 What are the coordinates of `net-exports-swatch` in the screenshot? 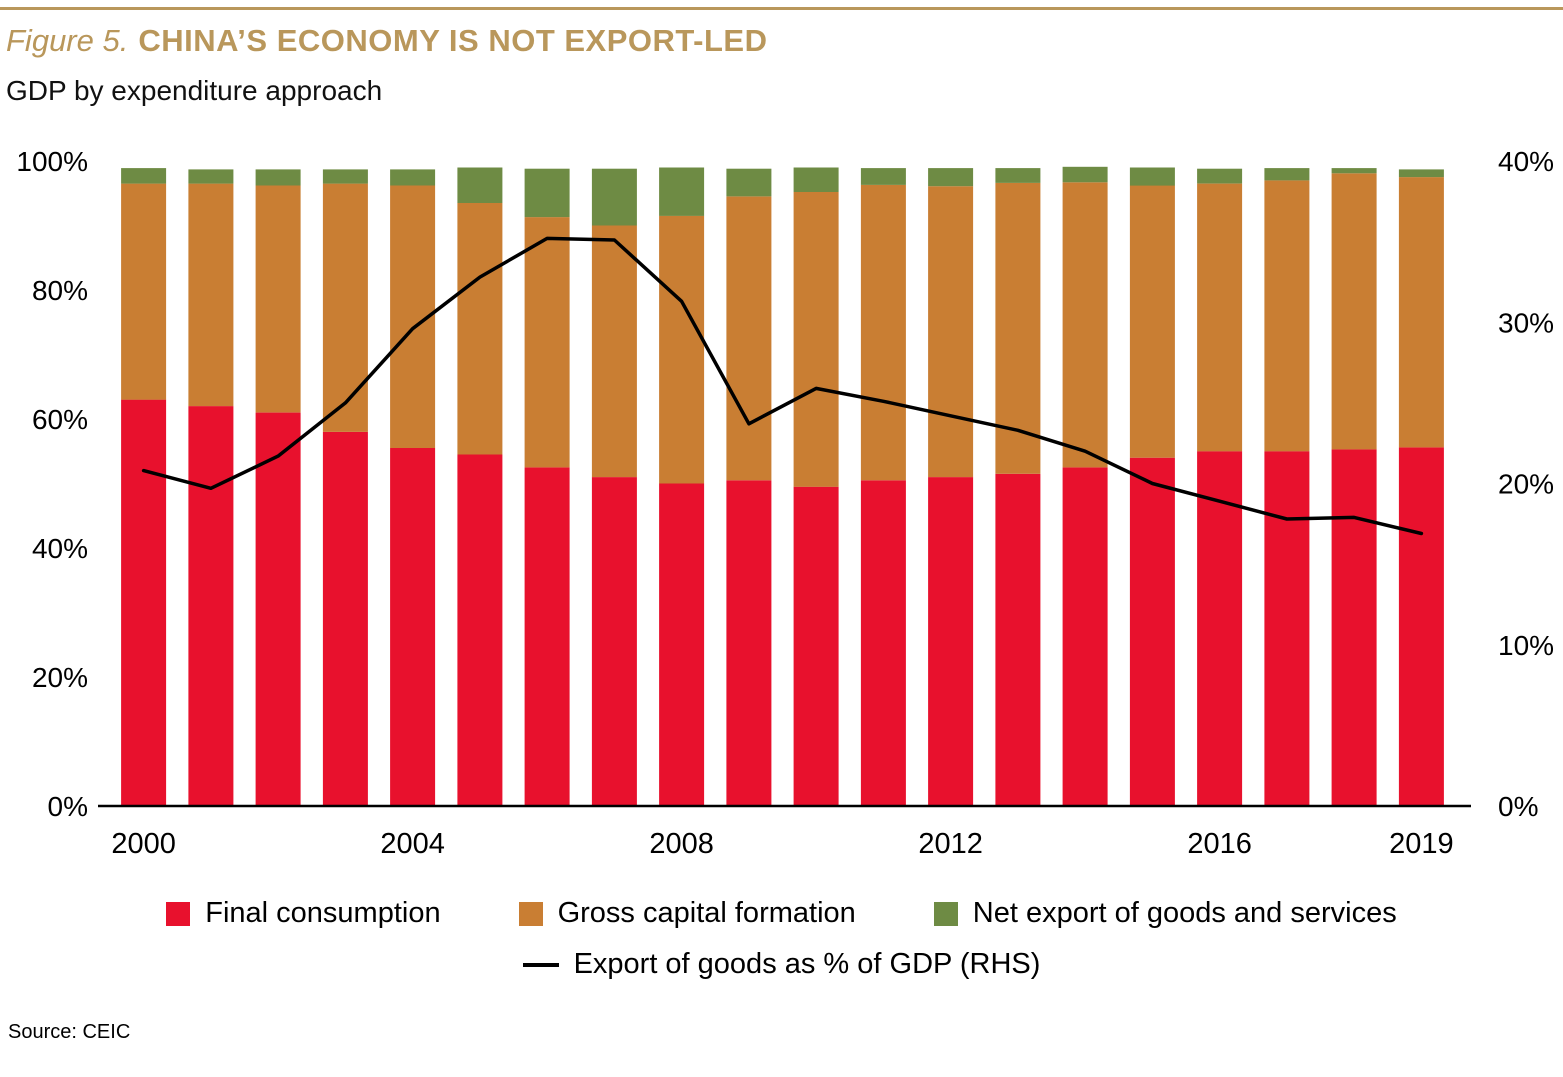 It's located at (945, 913).